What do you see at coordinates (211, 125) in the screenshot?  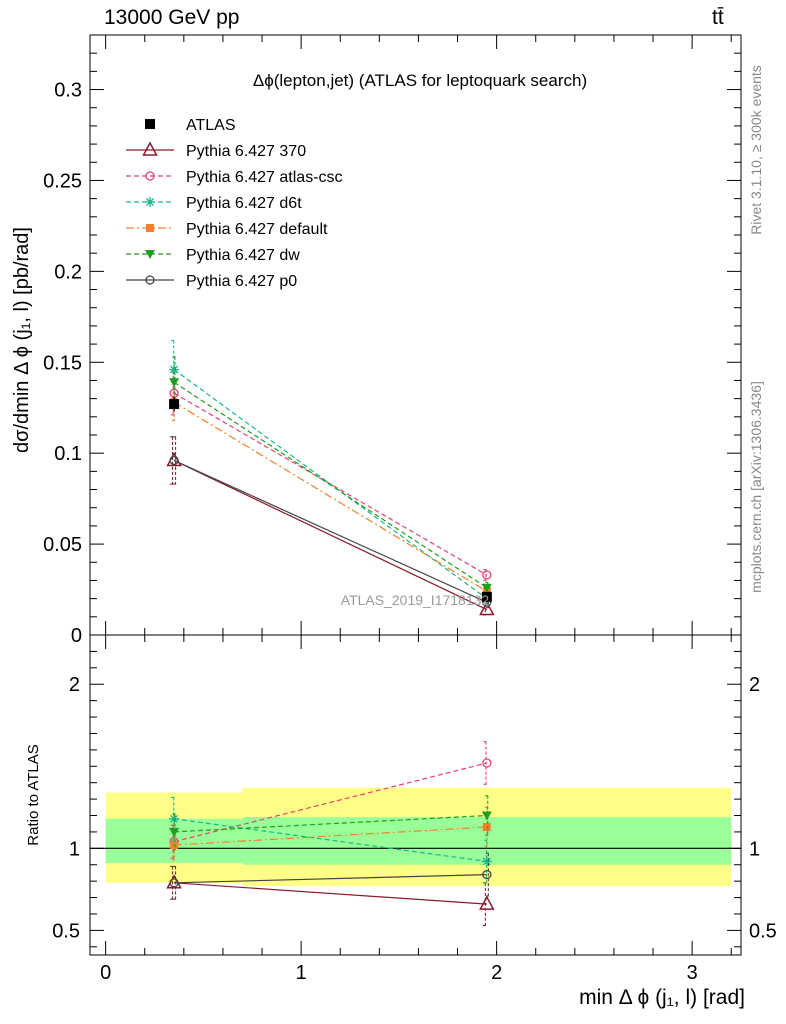 I see `legend-label-data: ATLAS` at bounding box center [211, 125].